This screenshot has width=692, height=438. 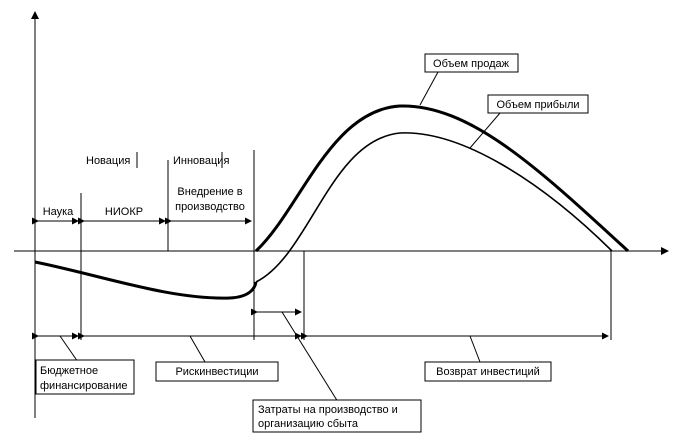 What do you see at coordinates (310, 357) in the screenshot?
I see `costs-leader` at bounding box center [310, 357].